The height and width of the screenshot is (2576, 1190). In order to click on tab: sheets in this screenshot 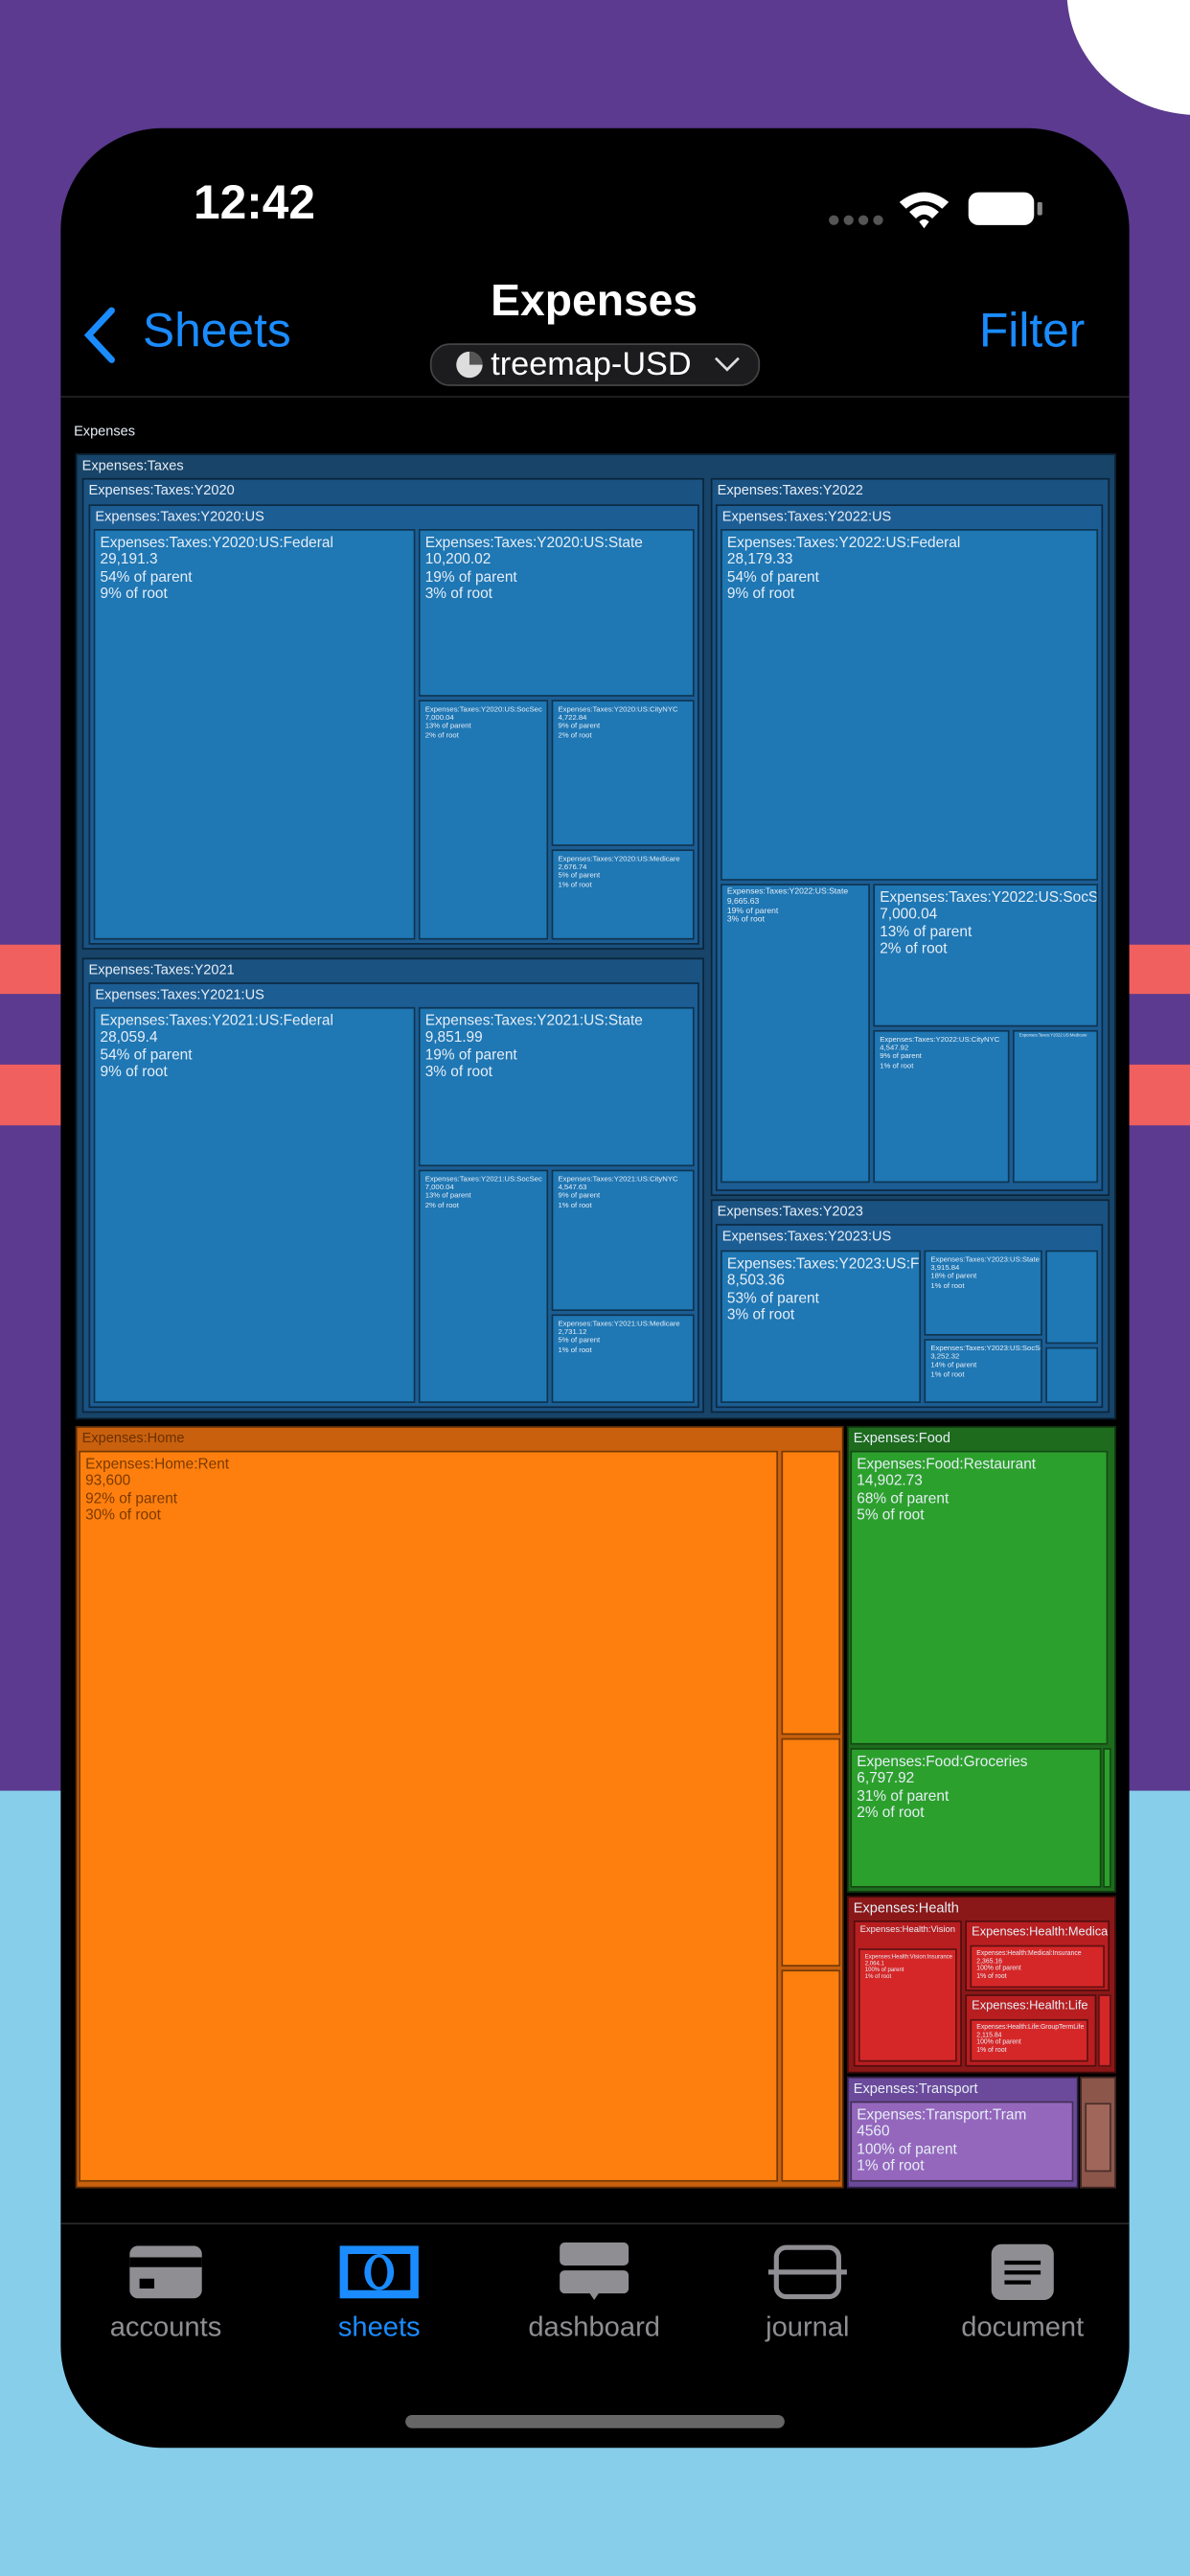, I will do `click(379, 2293)`.